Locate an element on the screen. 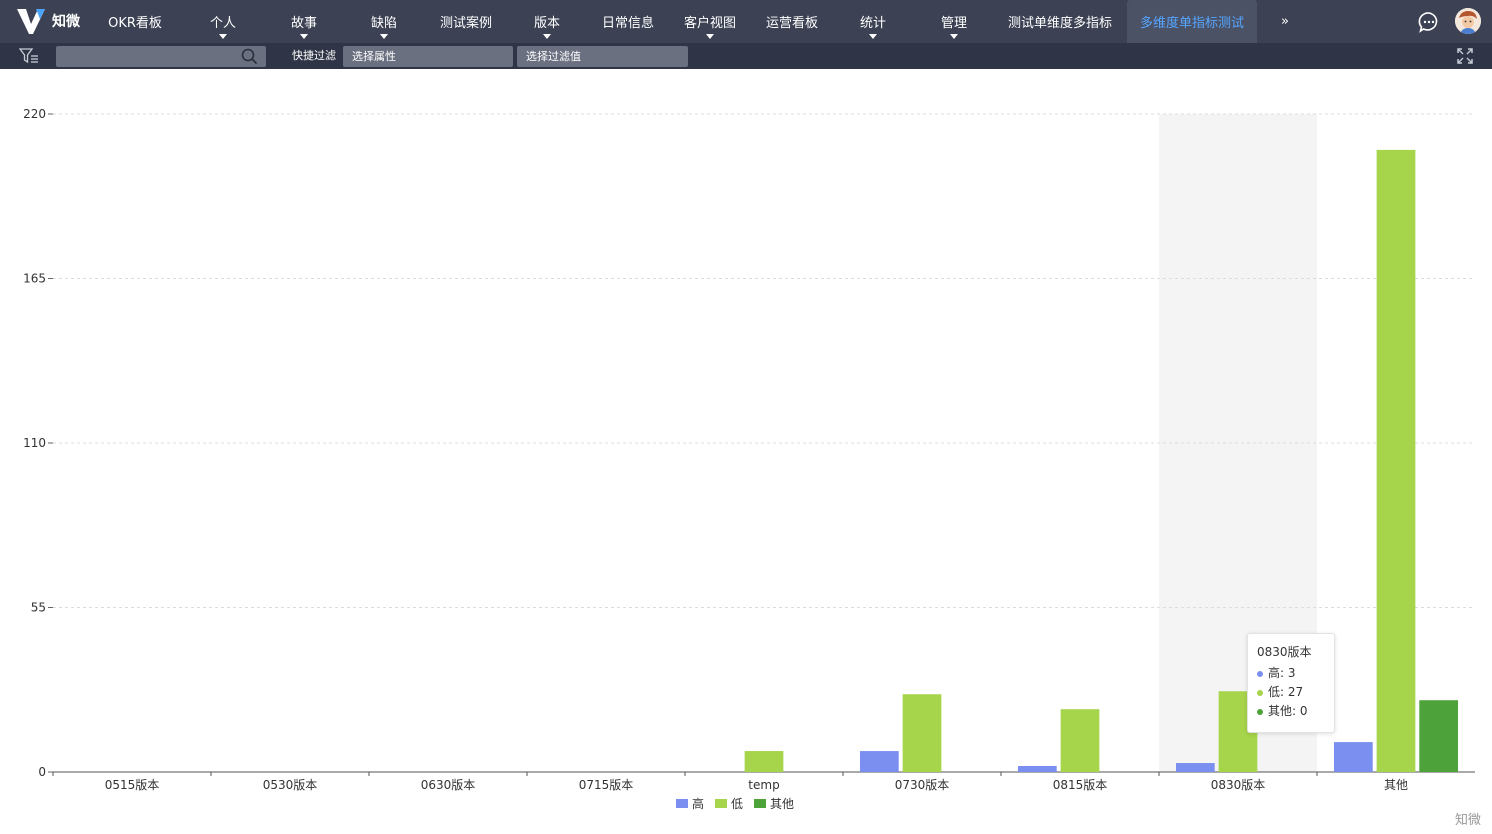  nav-item-label: 统计 is located at coordinates (872, 23).